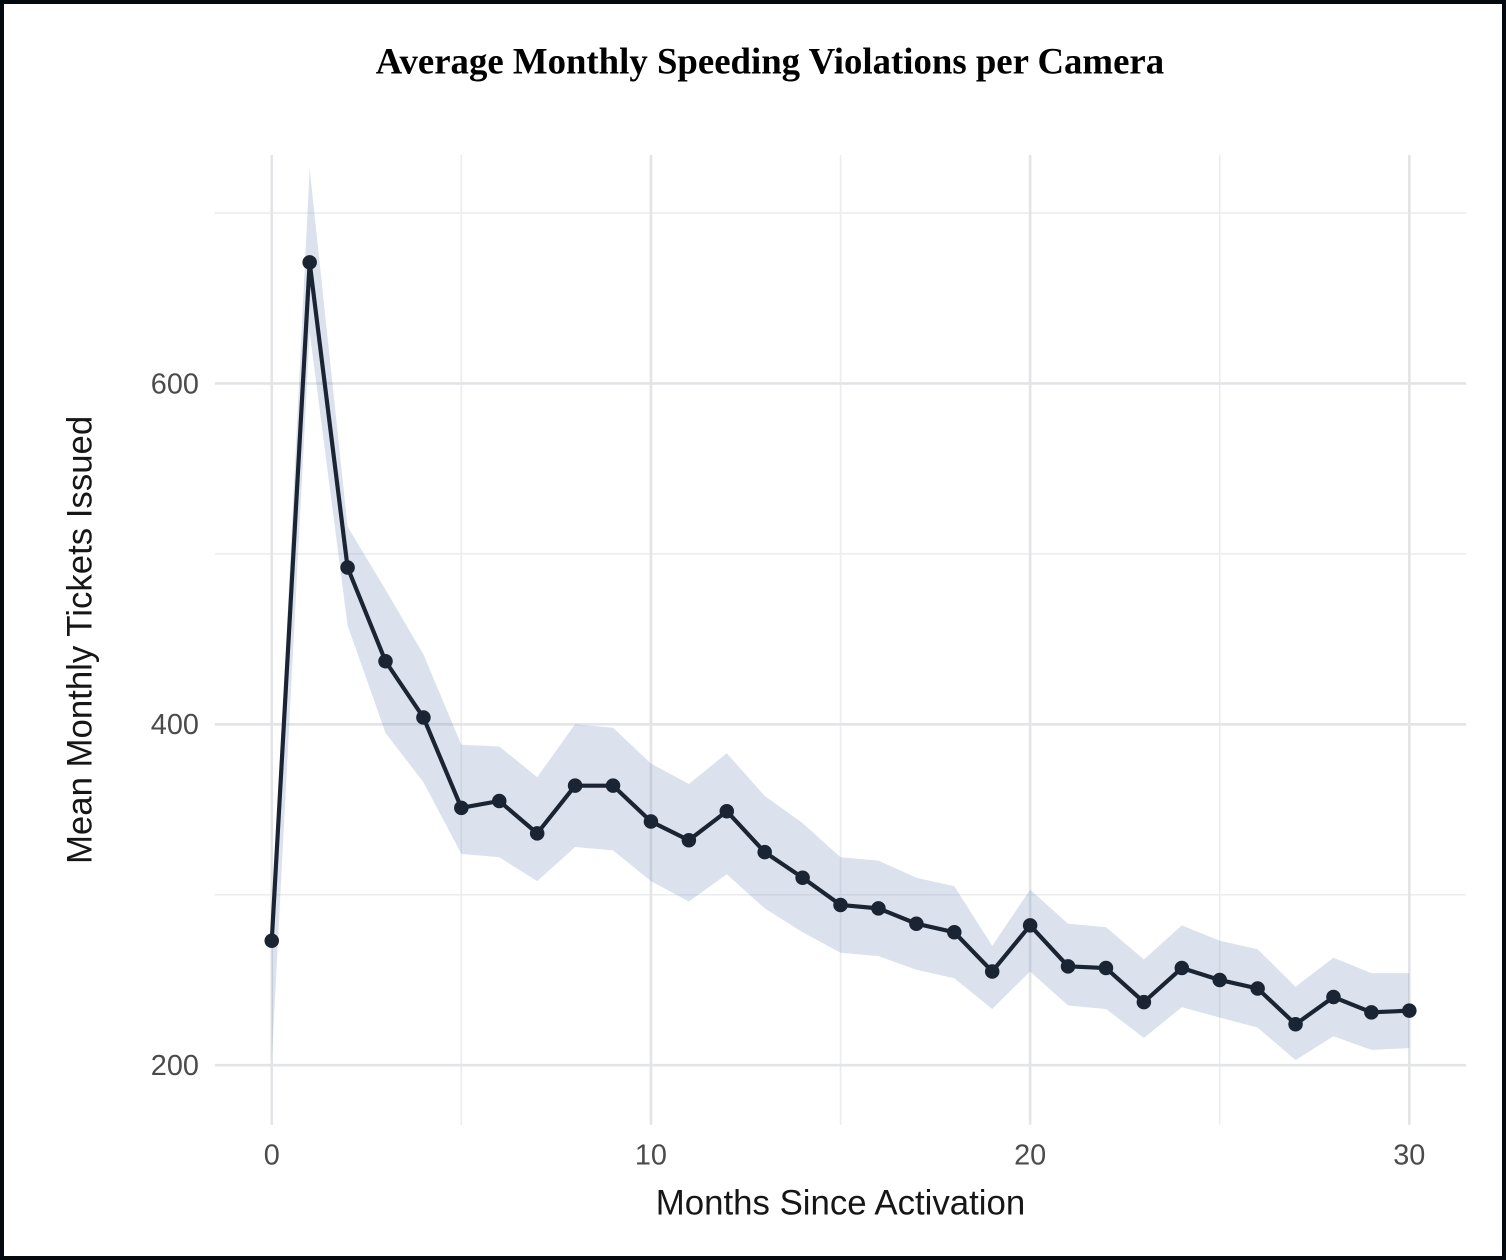  I want to click on x-tick-label: 30, so click(1409, 1156).